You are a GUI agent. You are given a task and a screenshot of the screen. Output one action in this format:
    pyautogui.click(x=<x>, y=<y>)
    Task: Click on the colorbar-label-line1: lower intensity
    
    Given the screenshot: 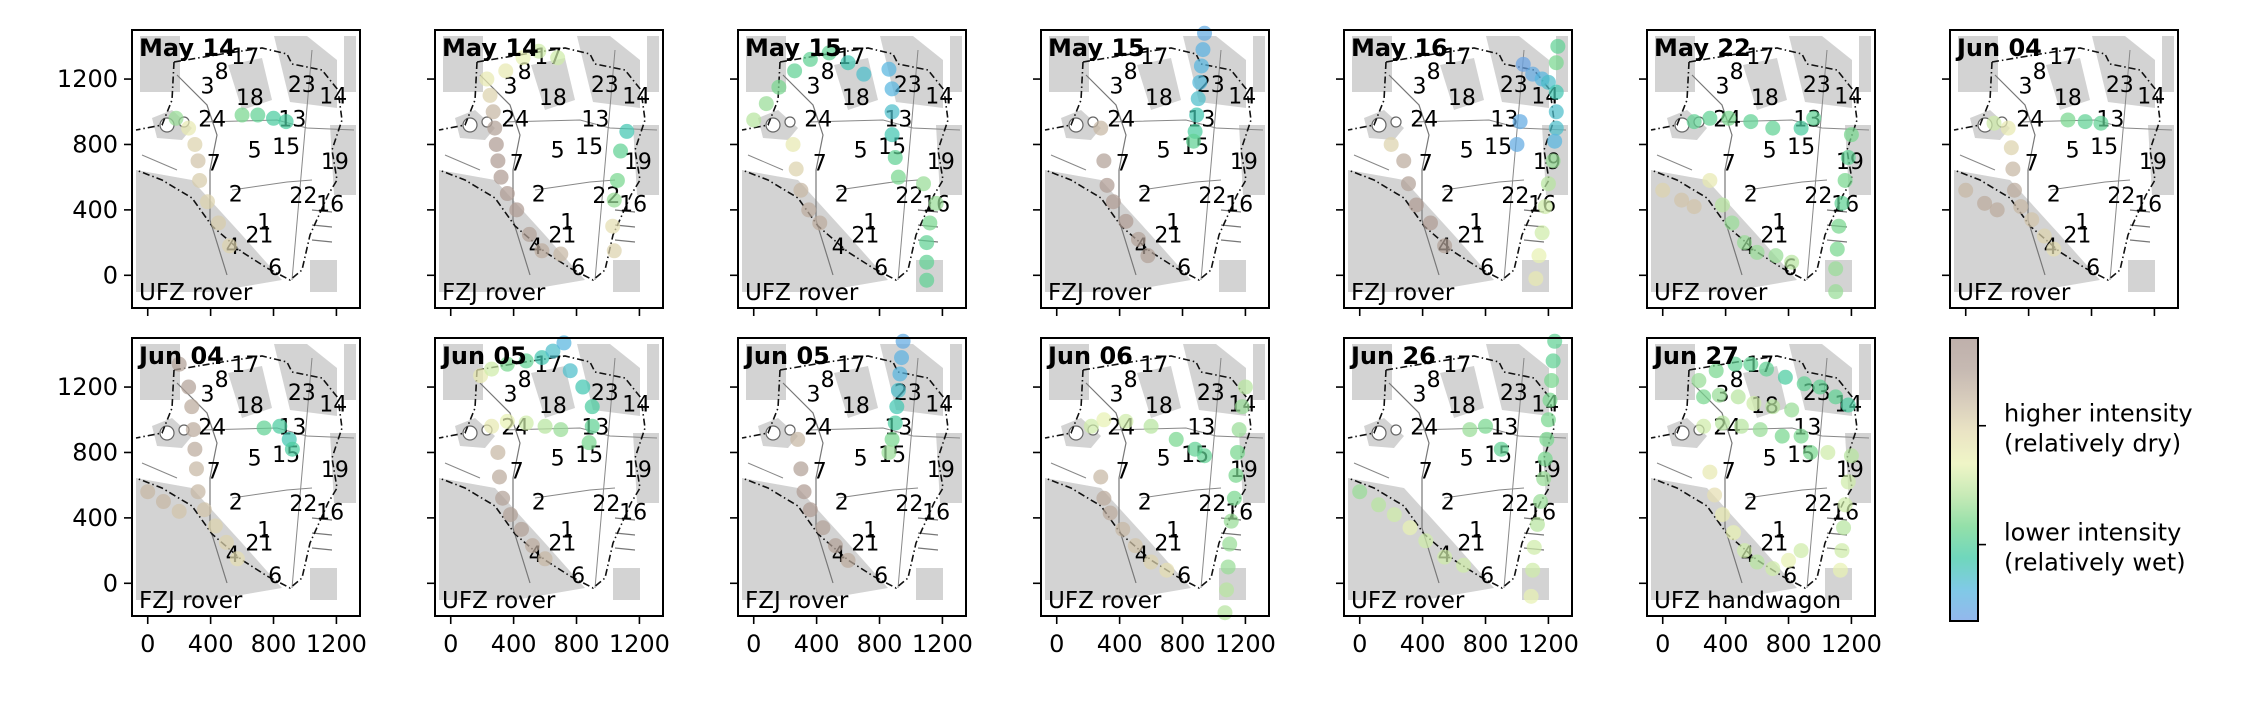 What is the action you would take?
    pyautogui.click(x=2092, y=533)
    